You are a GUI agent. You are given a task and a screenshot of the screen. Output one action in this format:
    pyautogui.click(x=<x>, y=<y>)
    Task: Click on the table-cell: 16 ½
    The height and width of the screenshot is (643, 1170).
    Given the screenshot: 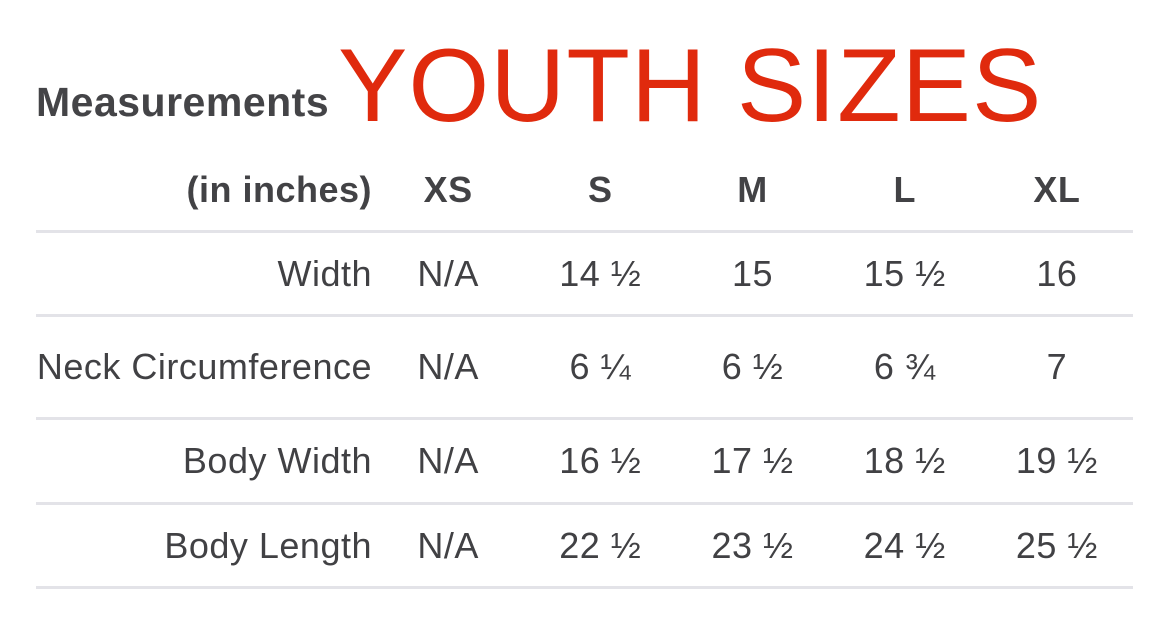 What is the action you would take?
    pyautogui.click(x=600, y=461)
    